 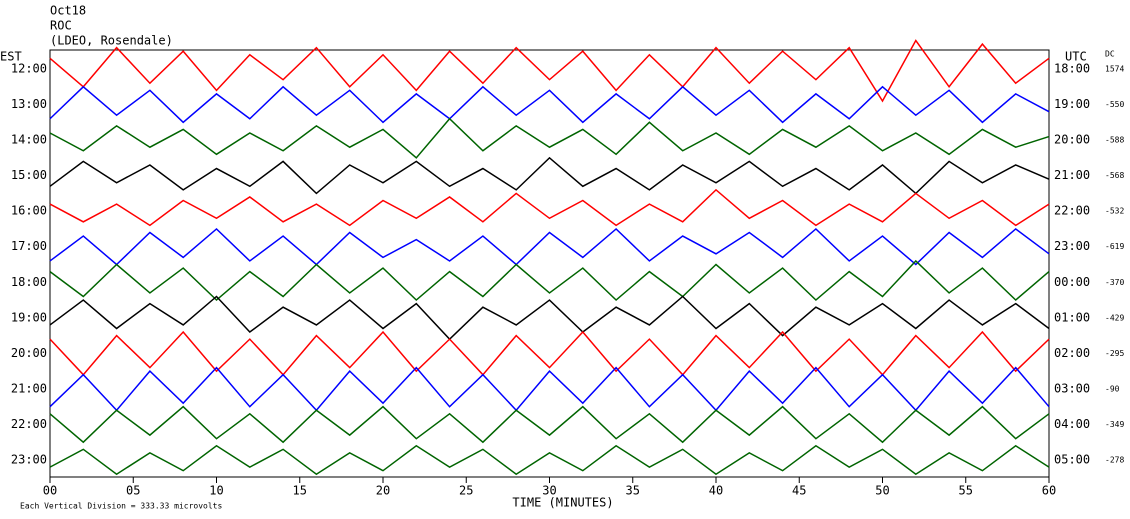 What do you see at coordinates (1114, 317) in the screenshot?
I see `dc-label: -429` at bounding box center [1114, 317].